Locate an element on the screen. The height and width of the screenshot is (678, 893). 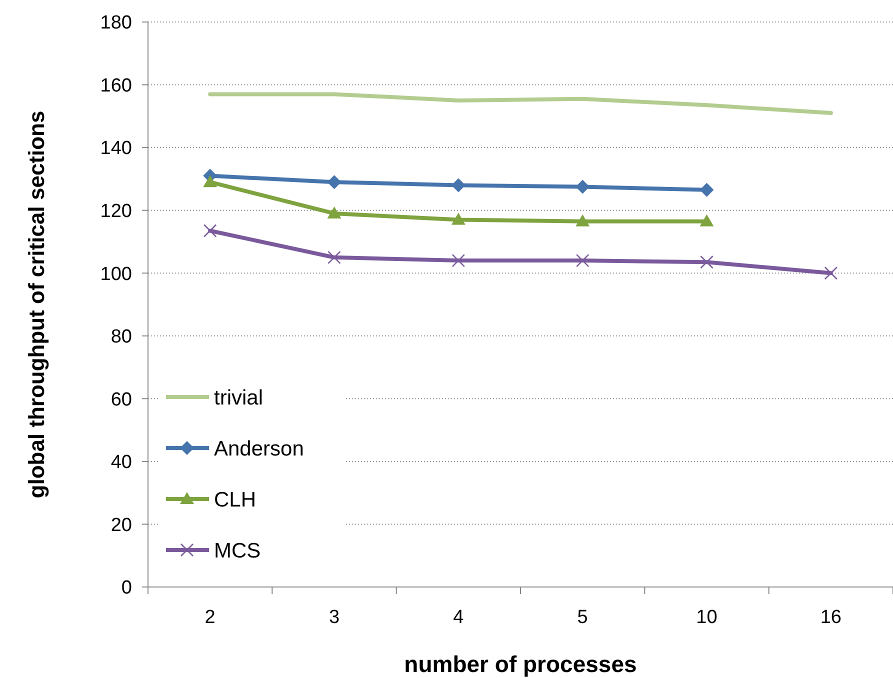
line-series is located at coordinates (520, 104).